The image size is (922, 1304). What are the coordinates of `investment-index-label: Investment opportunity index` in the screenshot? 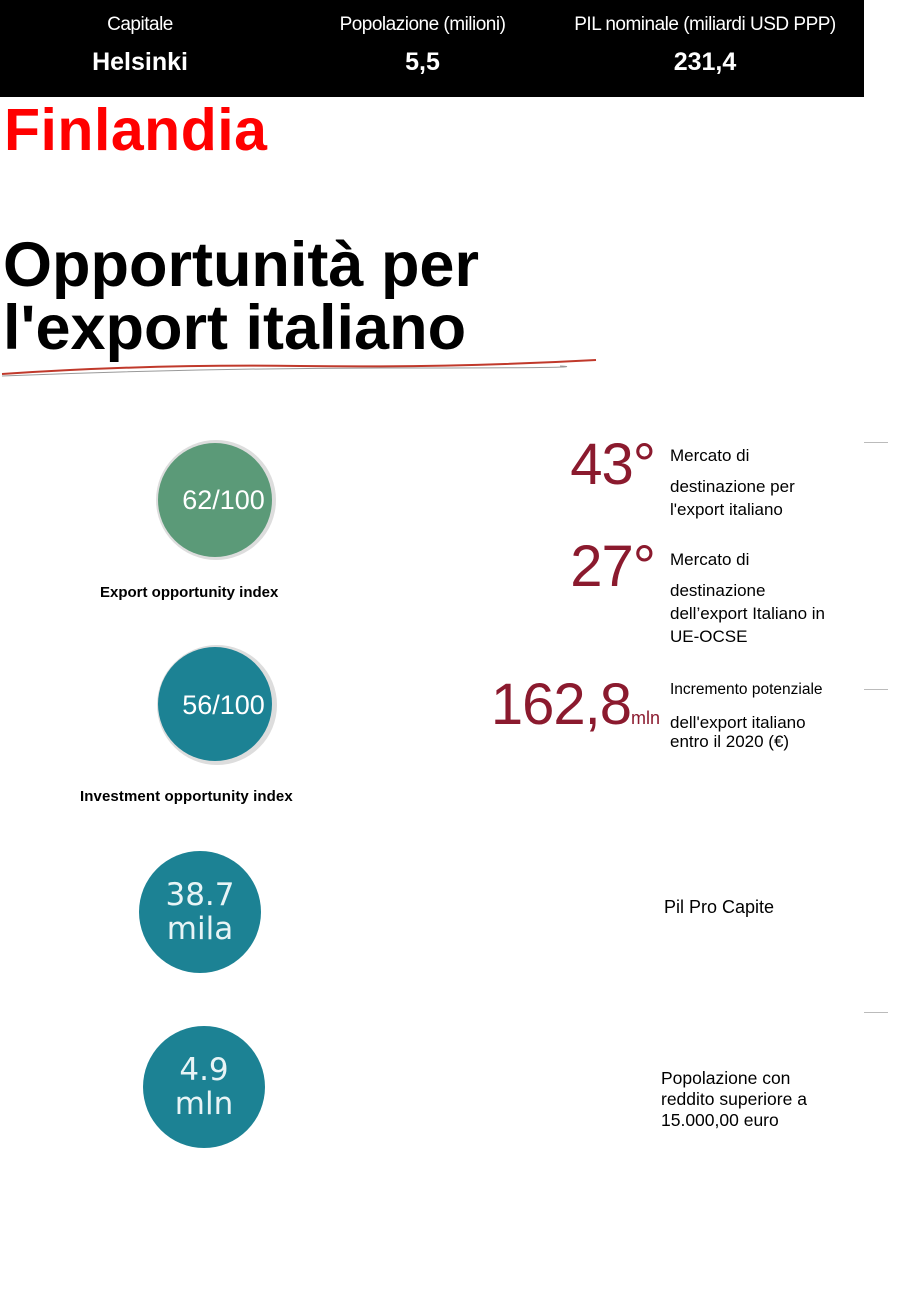 It's located at (186, 796).